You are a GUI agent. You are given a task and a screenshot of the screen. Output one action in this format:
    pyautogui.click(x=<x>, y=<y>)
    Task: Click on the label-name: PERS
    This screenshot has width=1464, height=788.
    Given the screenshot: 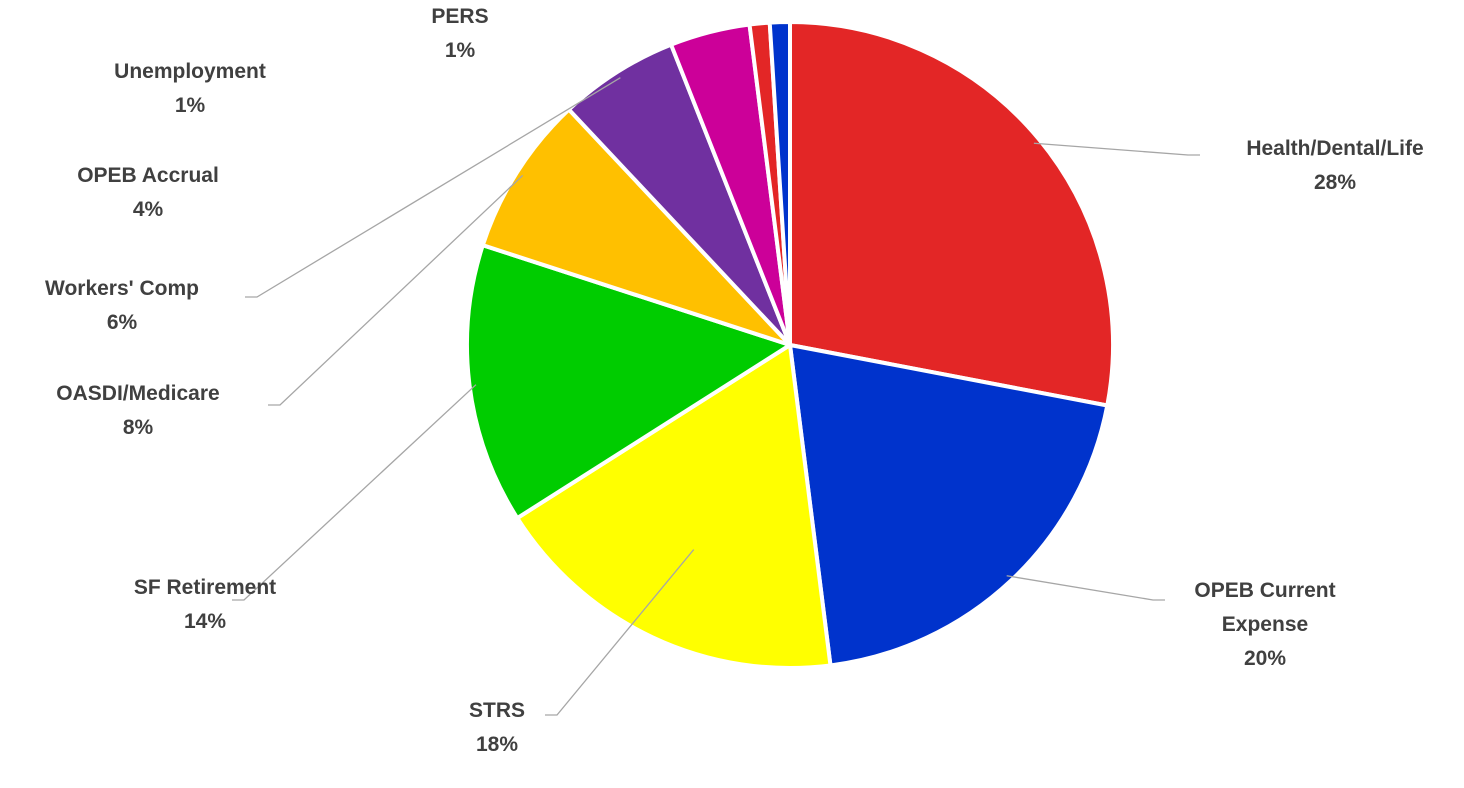 What is the action you would take?
    pyautogui.click(x=460, y=16)
    